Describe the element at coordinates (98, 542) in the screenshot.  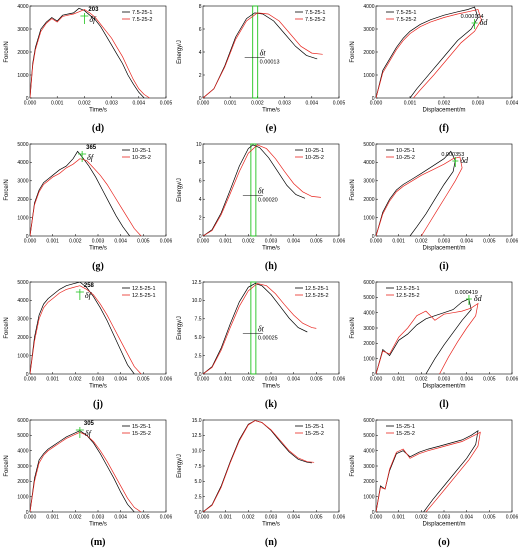
I see `panel-letter: (m)` at that location.